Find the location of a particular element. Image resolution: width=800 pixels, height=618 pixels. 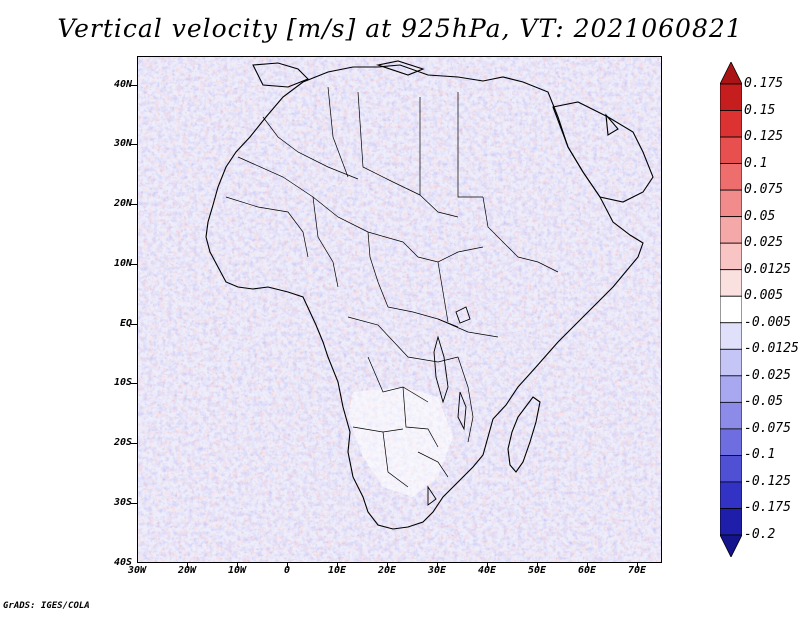

lon-tick-label: 10W is located at coordinates (237, 570).